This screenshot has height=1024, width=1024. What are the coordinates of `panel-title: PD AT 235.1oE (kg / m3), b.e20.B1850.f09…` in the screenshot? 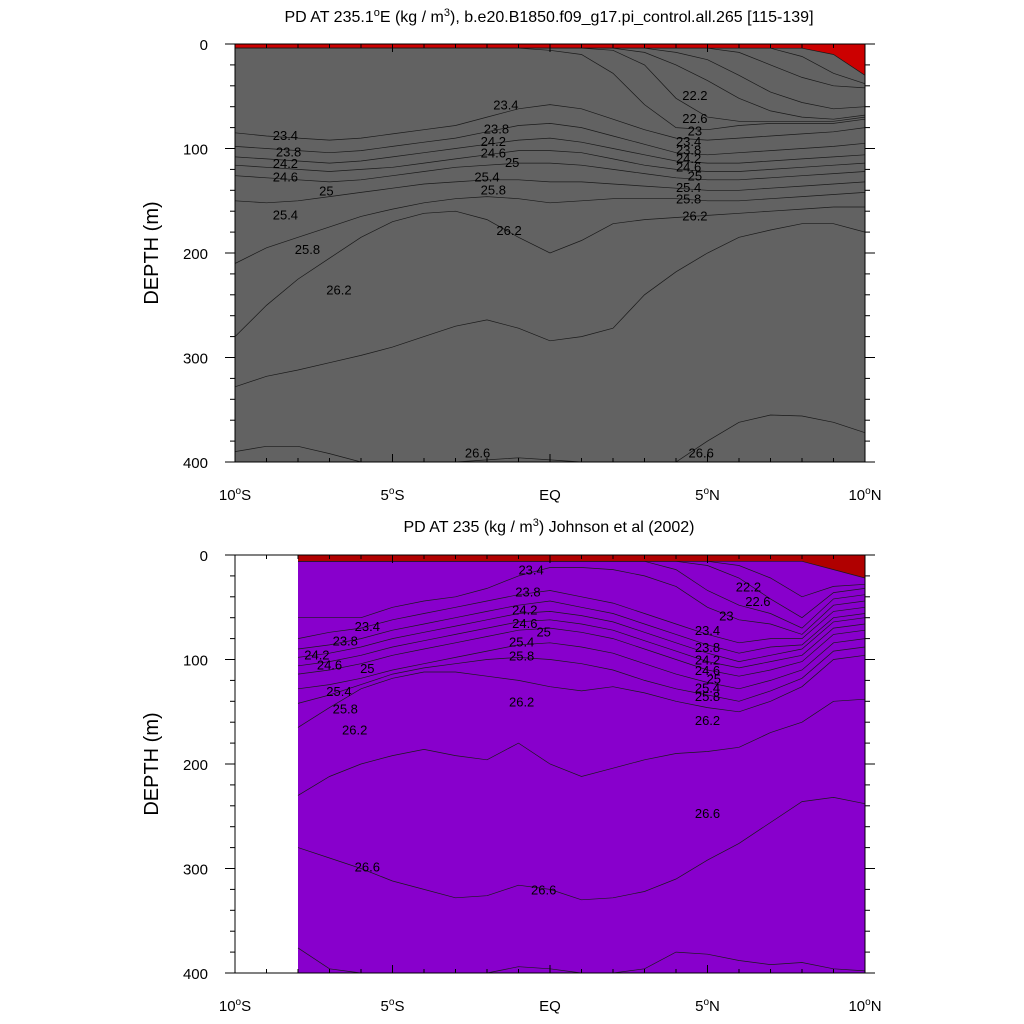 It's located at (548, 16).